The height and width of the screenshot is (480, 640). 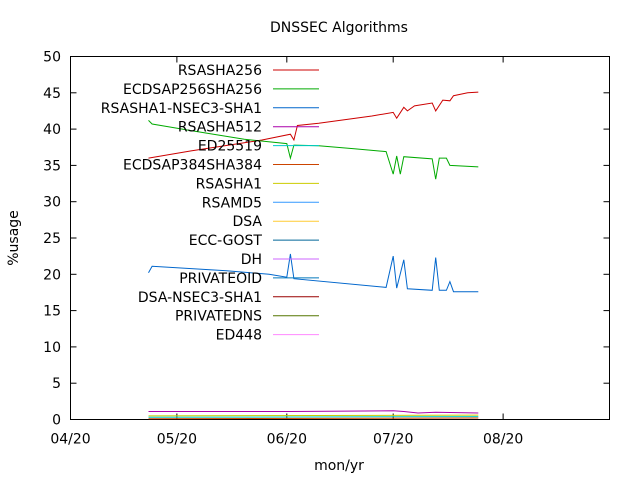 I want to click on y-tick-label: 0, so click(x=56, y=421).